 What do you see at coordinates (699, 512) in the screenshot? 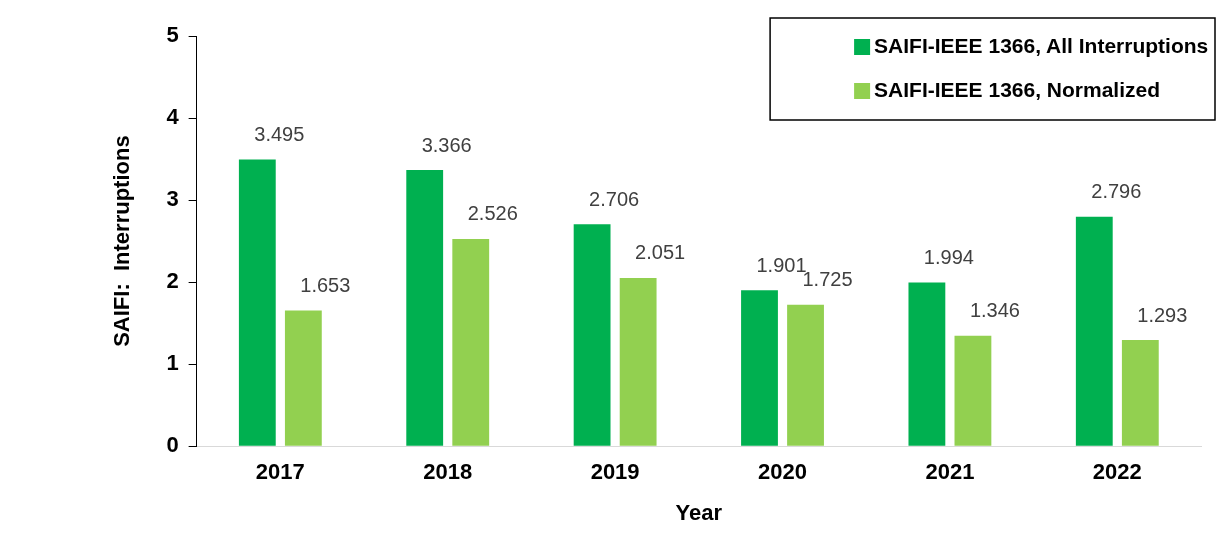
I see `x-axis-title: Year` at bounding box center [699, 512].